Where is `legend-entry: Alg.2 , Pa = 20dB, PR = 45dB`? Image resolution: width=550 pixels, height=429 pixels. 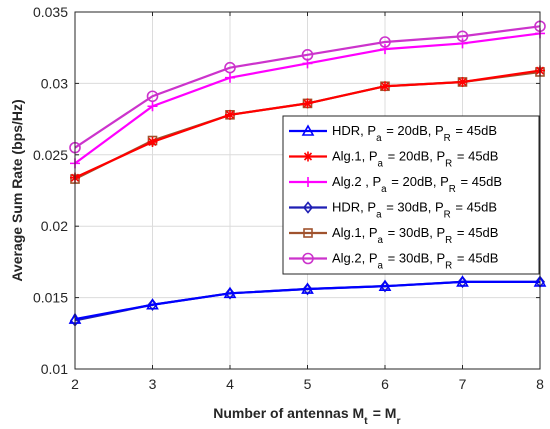 legend-entry: Alg.2 , Pa = 20dB, PR = 45dB is located at coordinates (395, 184).